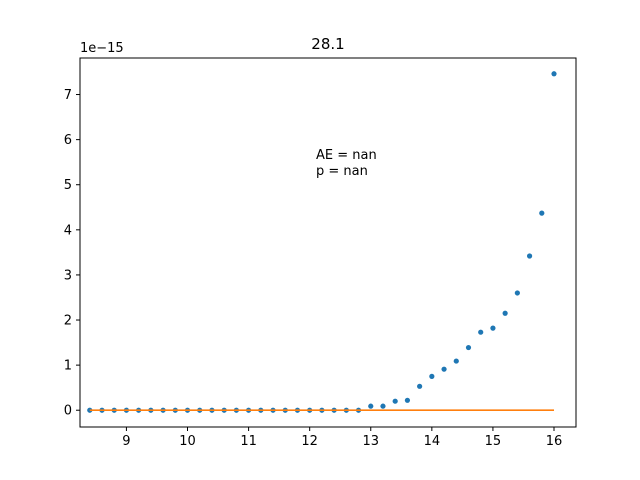 The image size is (640, 480). I want to click on x-tick-label: 16, so click(554, 441).